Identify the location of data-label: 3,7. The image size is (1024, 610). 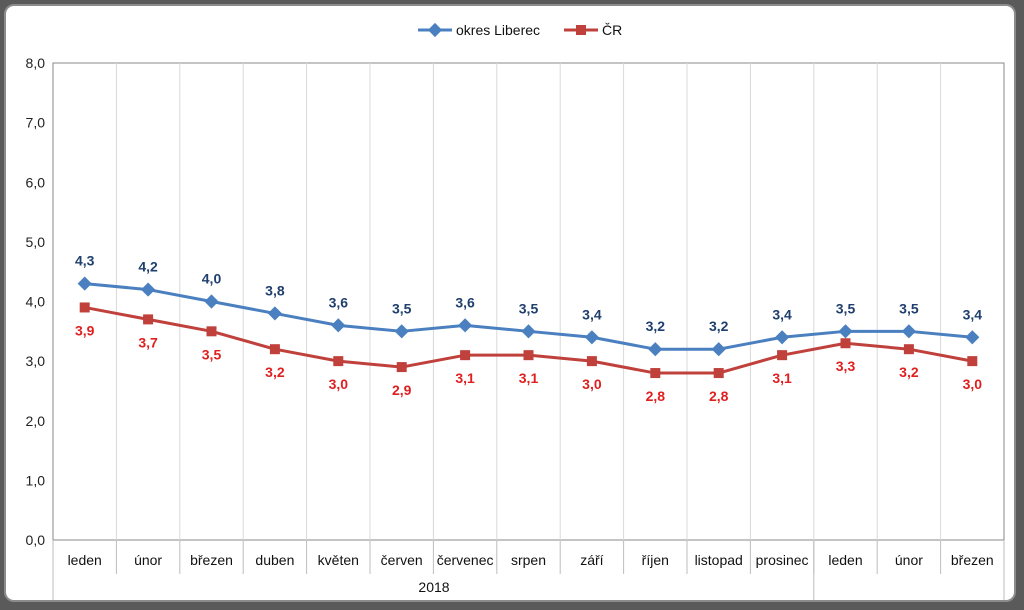
(148, 342).